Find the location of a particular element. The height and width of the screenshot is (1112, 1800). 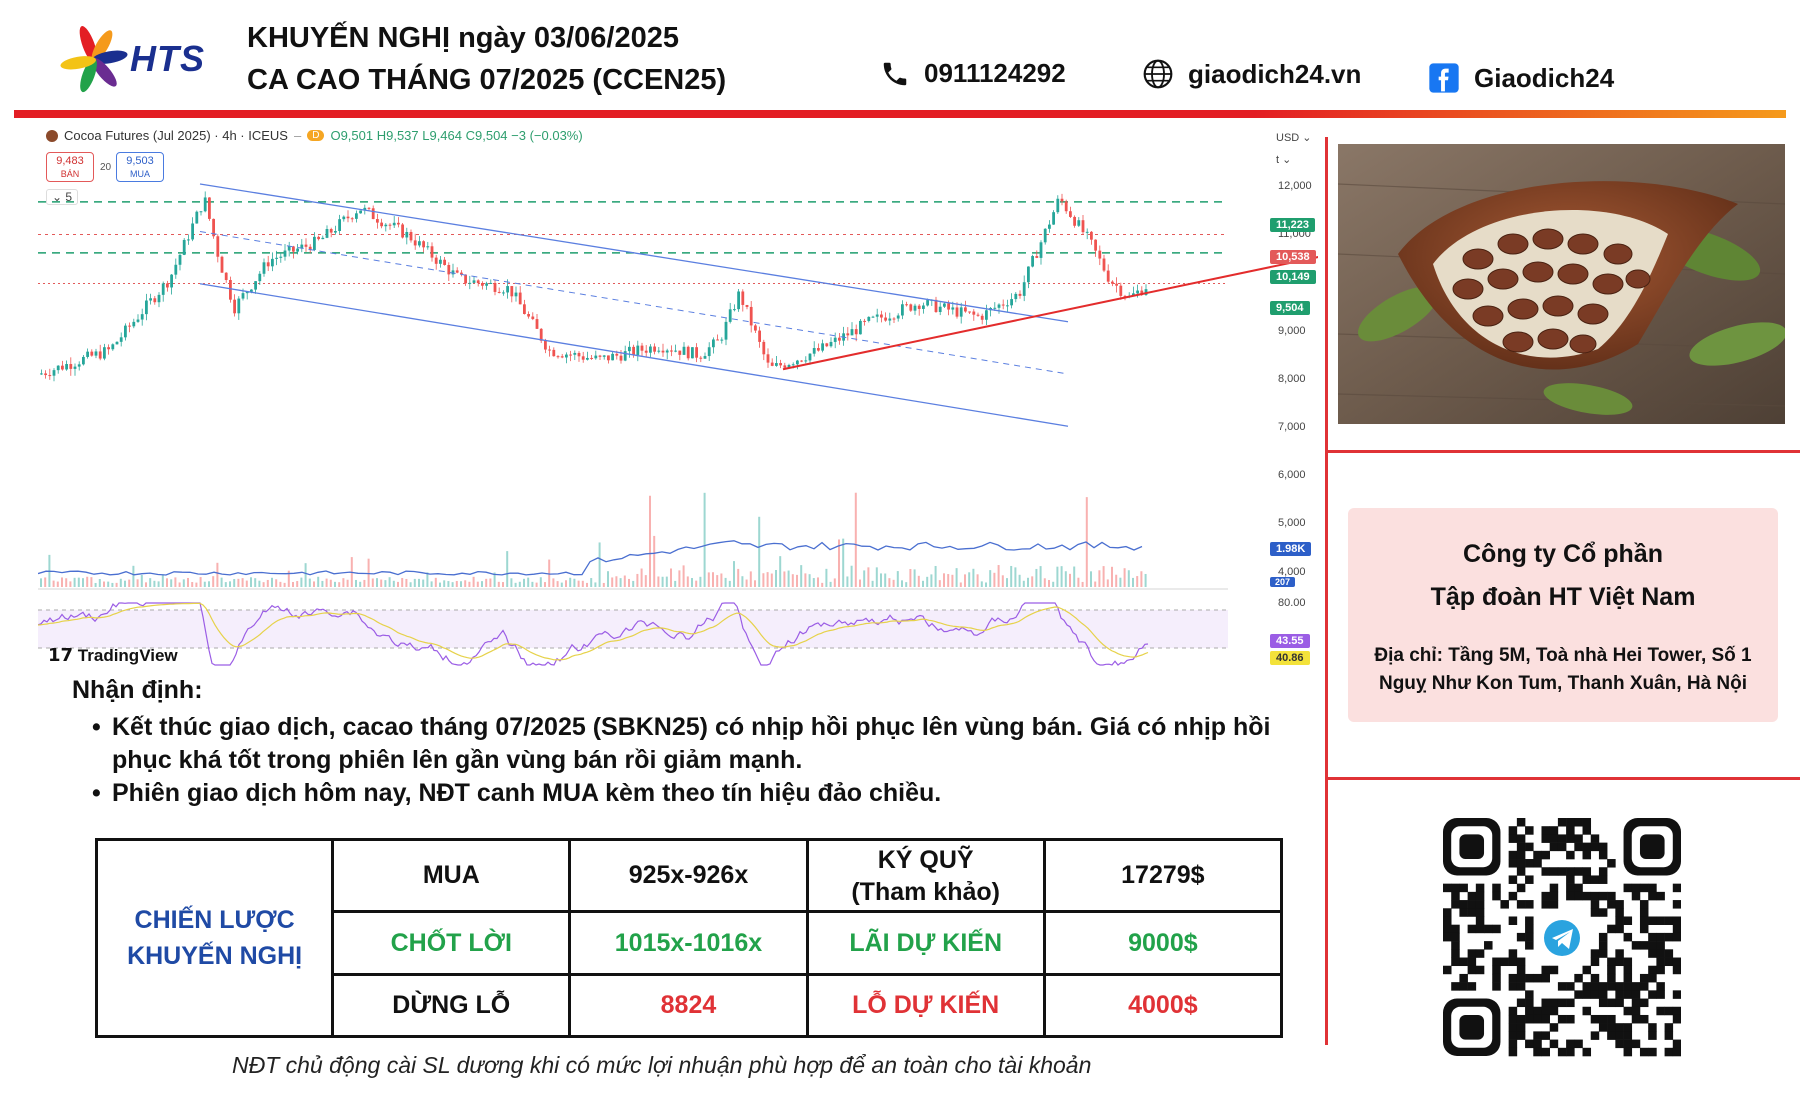

sell-button: 9,483 BÁN is located at coordinates (70, 167).